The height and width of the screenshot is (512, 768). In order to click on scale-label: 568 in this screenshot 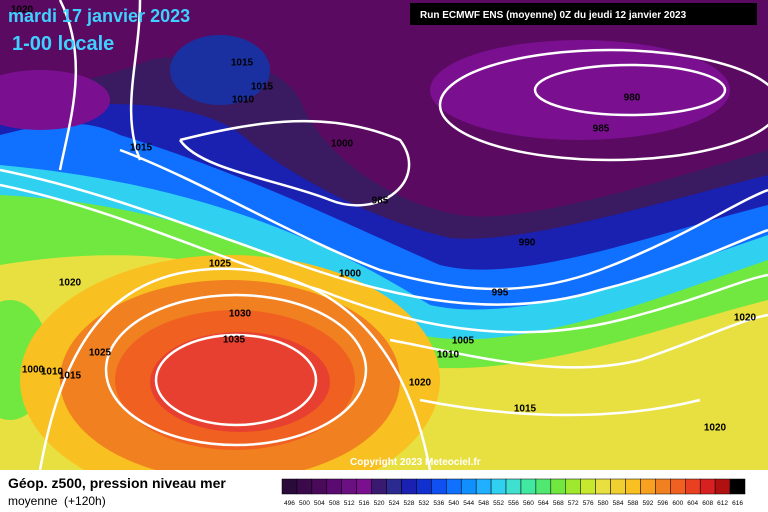, I will do `click(558, 503)`.